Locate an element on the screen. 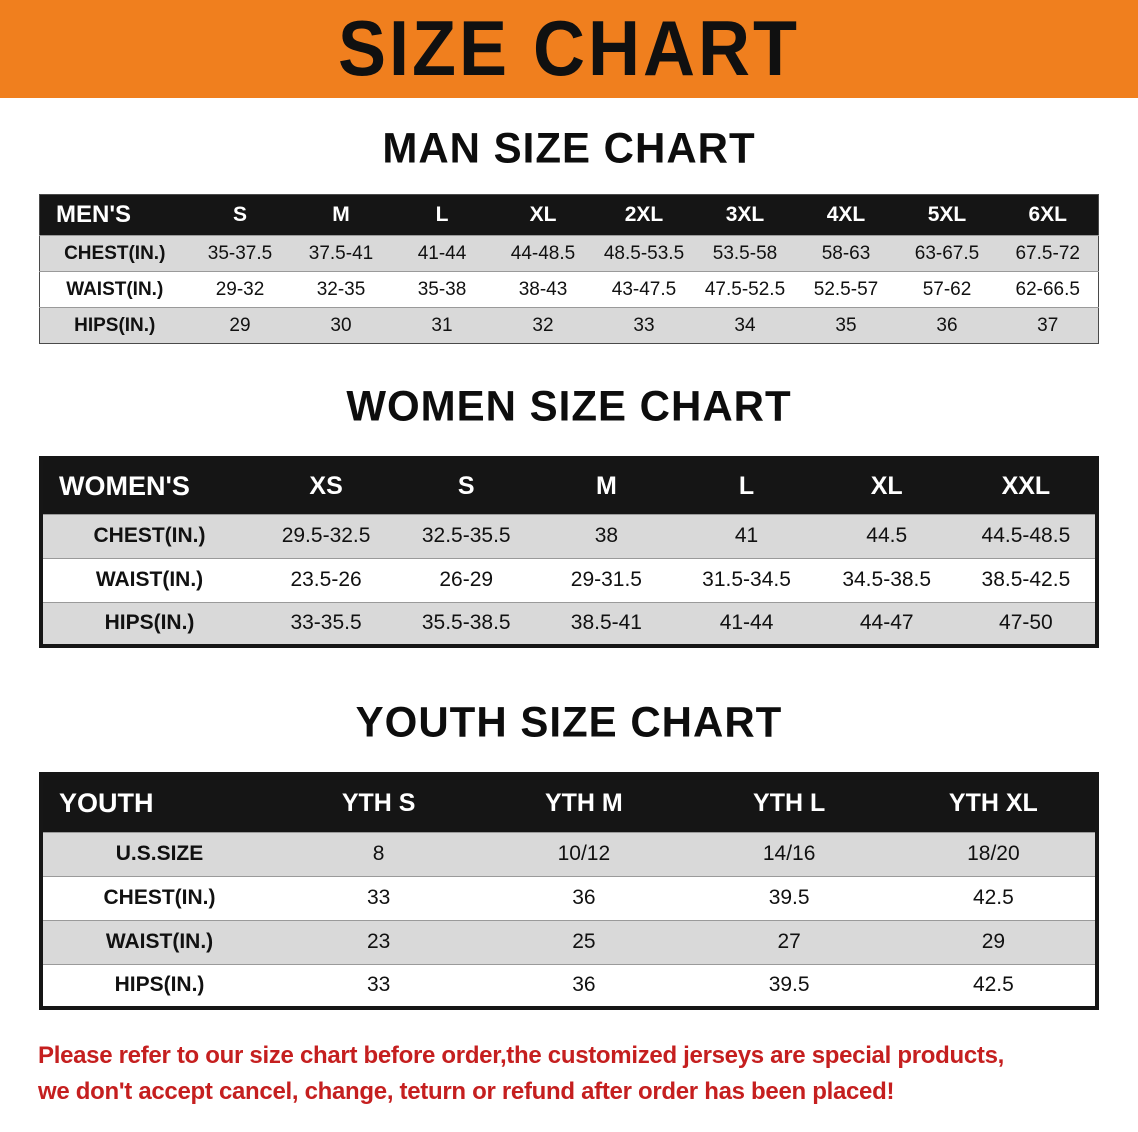  size-value: 37 is located at coordinates (1048, 325).